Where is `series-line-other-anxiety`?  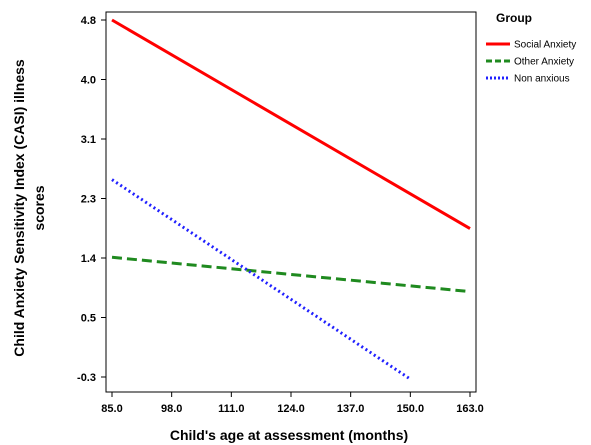 series-line-other-anxiety is located at coordinates (291, 274).